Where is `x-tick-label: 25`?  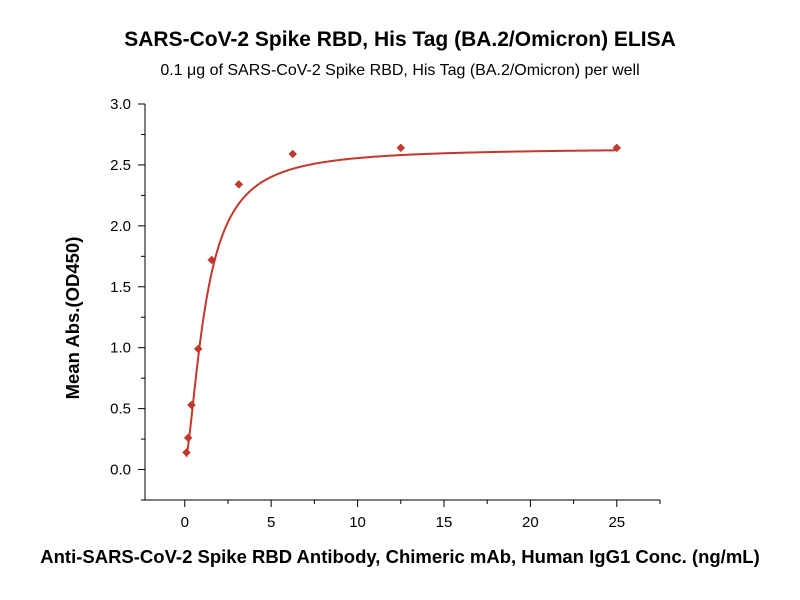 x-tick-label: 25 is located at coordinates (616, 522).